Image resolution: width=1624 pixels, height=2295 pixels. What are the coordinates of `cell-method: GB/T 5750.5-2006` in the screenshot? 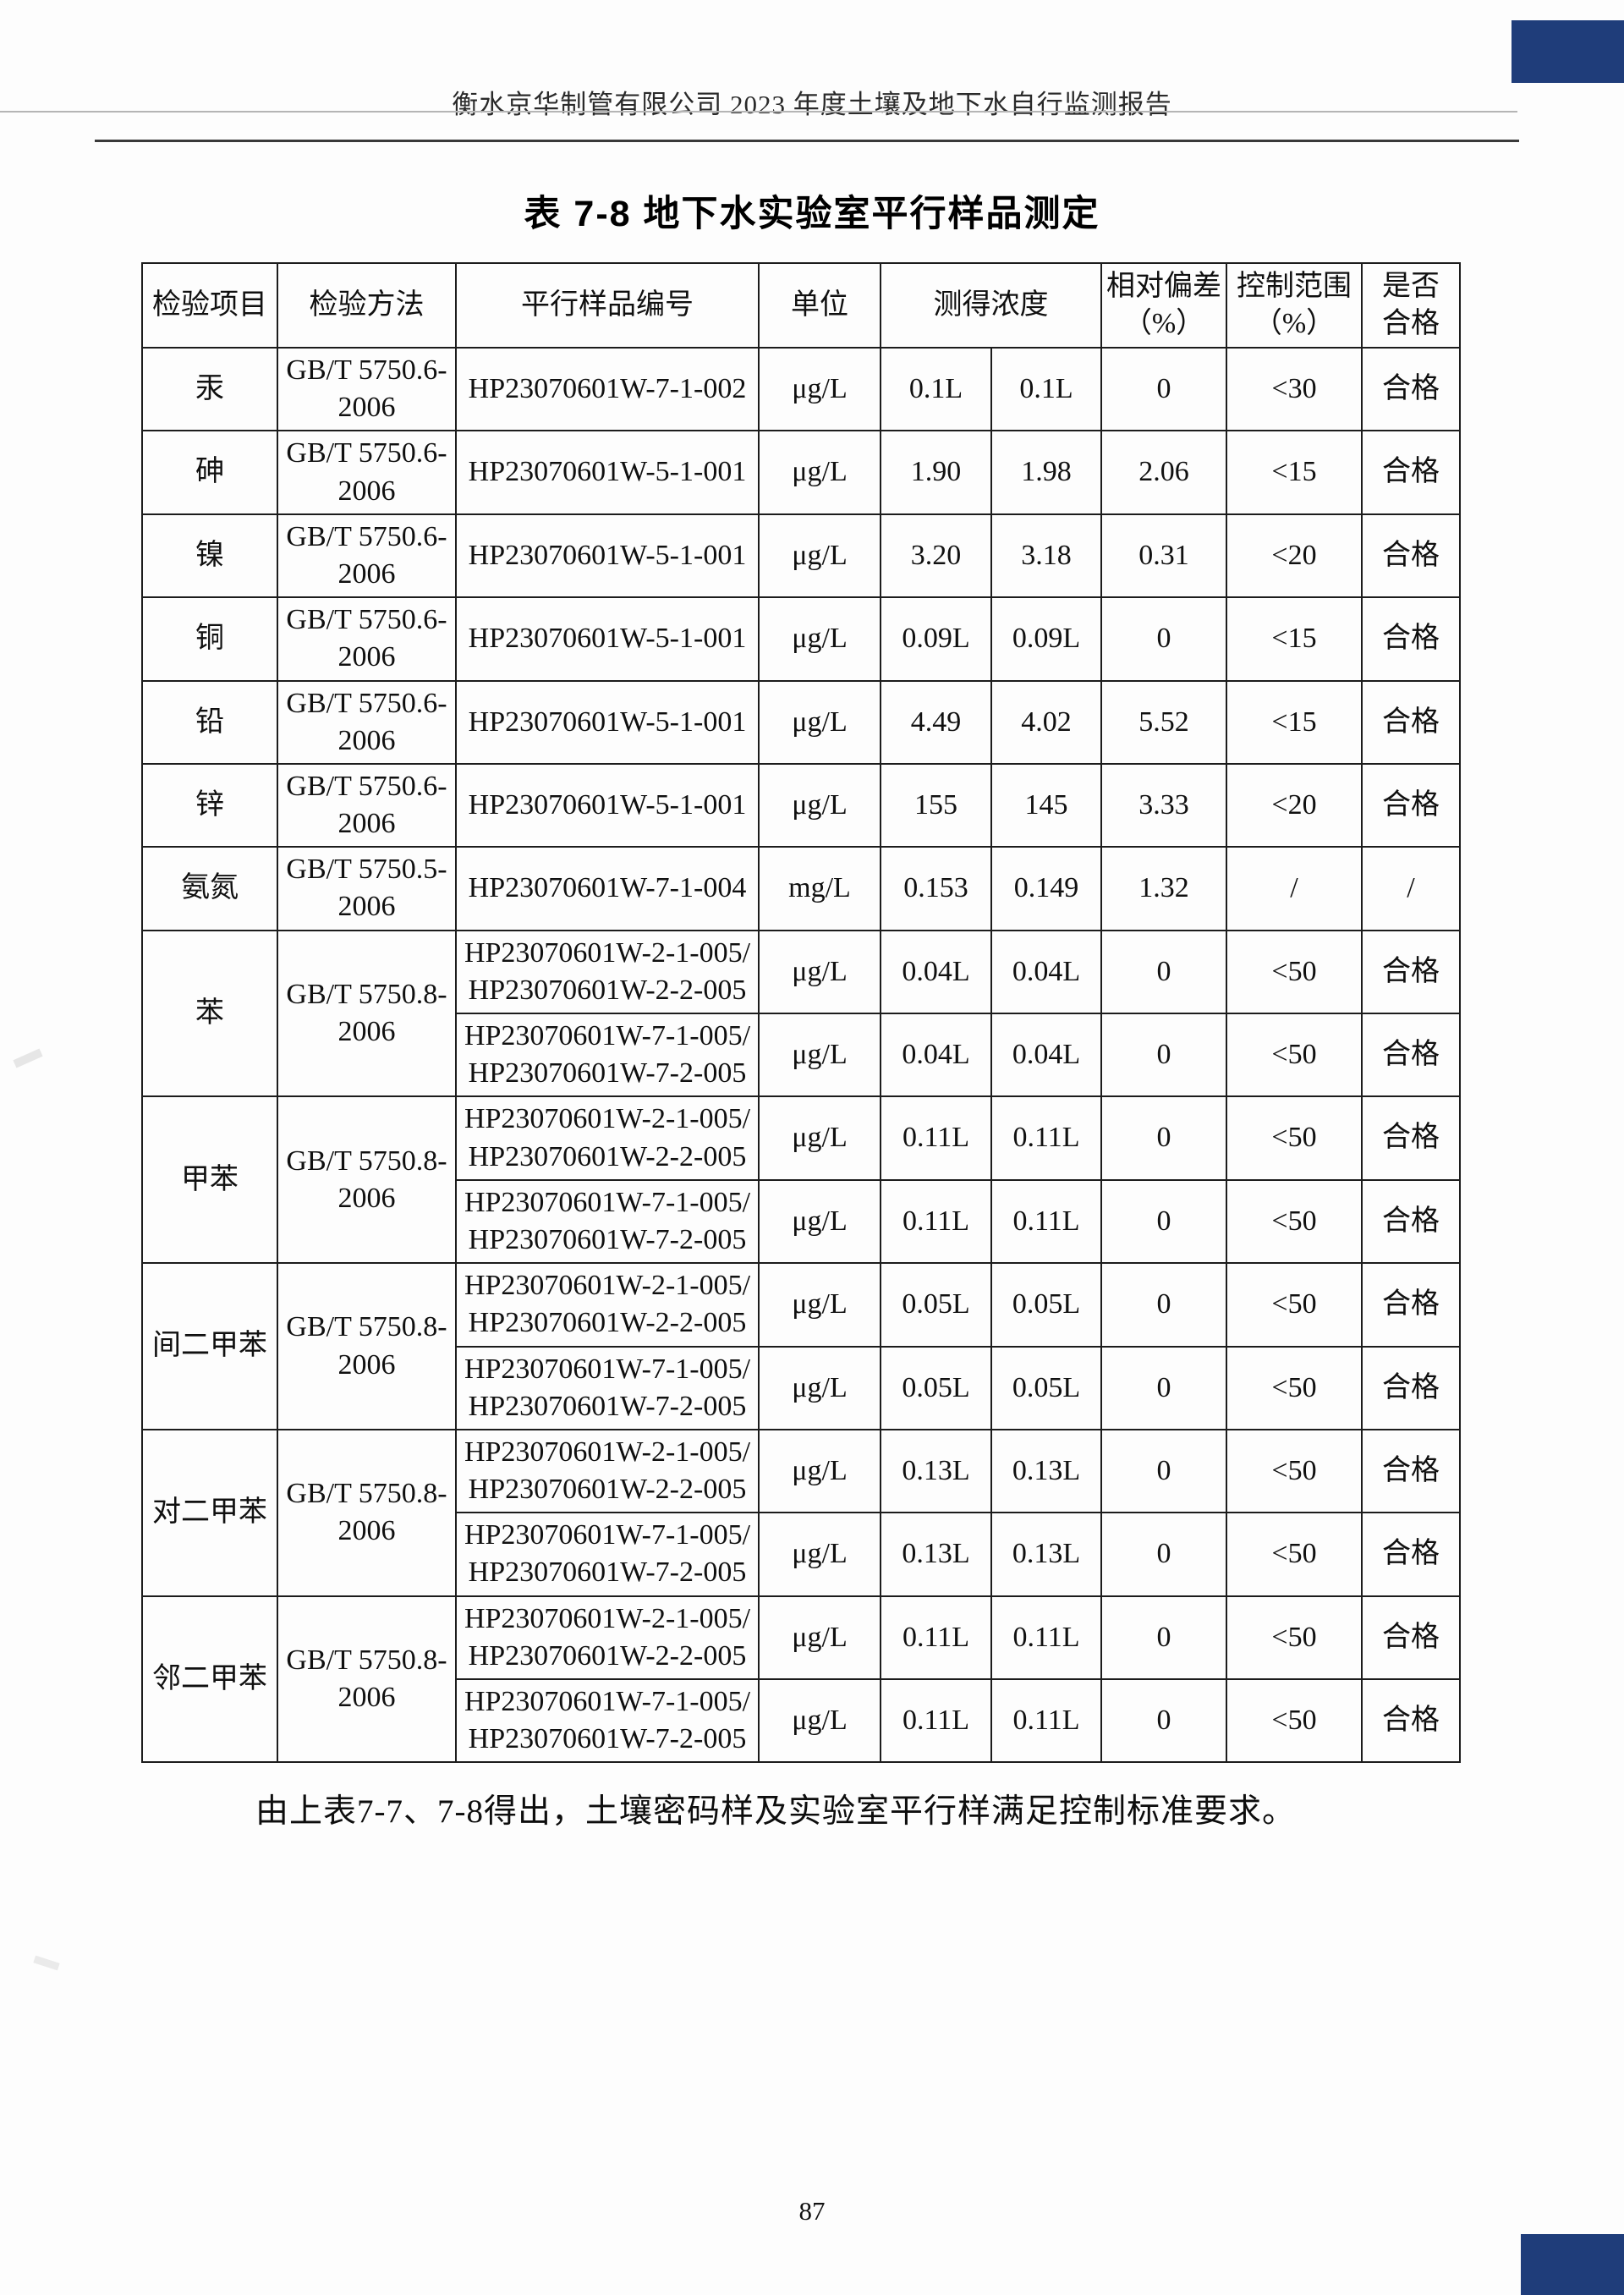 It's located at (367, 888).